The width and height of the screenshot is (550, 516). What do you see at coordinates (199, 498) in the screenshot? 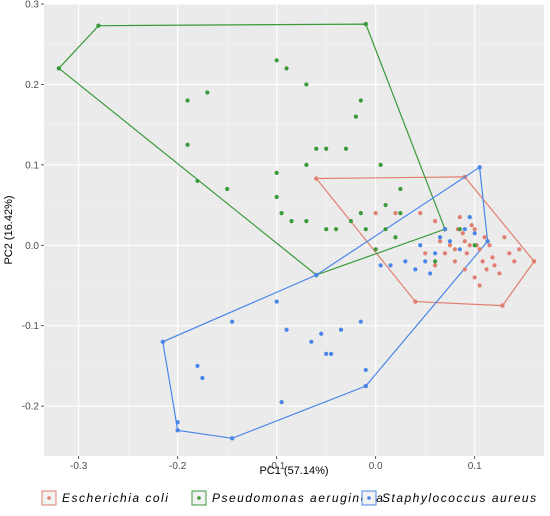
I see `legend-dot-pseudomonas-aeruginosa` at bounding box center [199, 498].